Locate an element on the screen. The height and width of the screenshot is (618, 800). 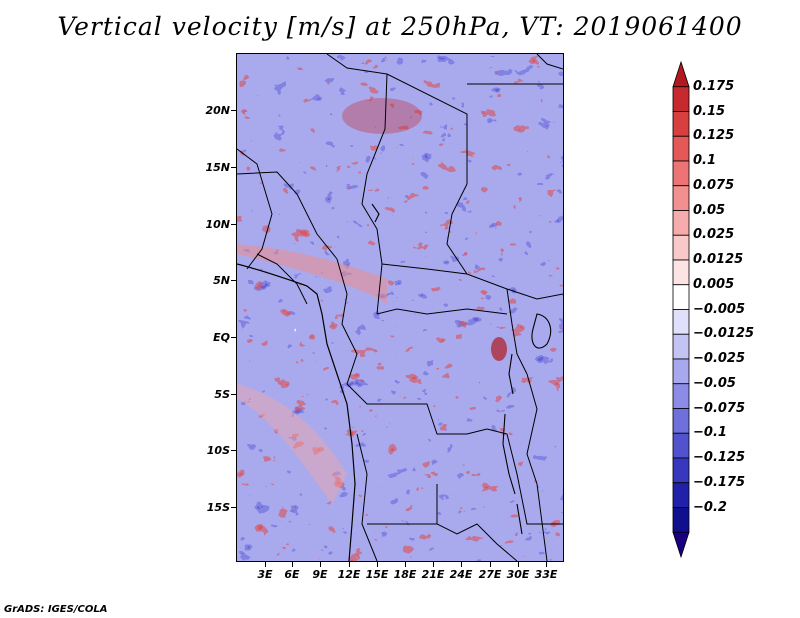
colorbar-label: −0.2 is located at coordinates (710, 507).